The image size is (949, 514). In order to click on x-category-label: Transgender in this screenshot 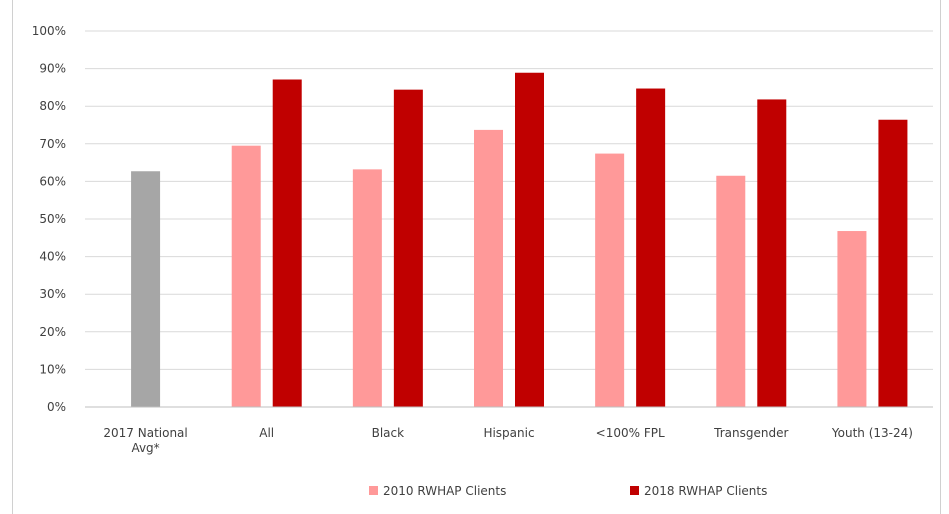, I will do `click(750, 433)`.